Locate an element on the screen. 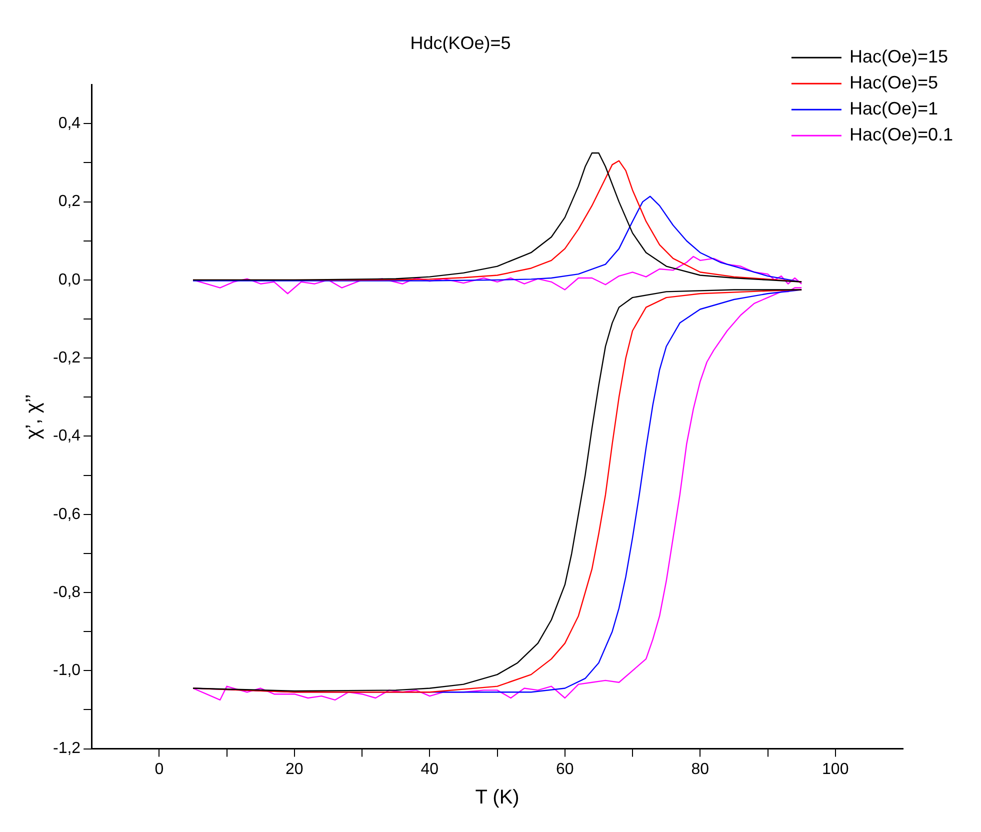 Image resolution: width=981 pixels, height=832 pixels. x-tick-label: 80 is located at coordinates (700, 769).